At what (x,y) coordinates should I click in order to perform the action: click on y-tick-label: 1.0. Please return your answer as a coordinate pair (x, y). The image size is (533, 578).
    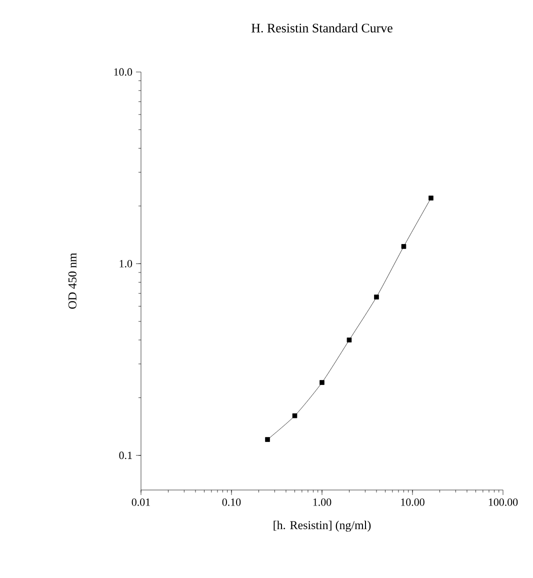
    Looking at the image, I should click on (126, 264).